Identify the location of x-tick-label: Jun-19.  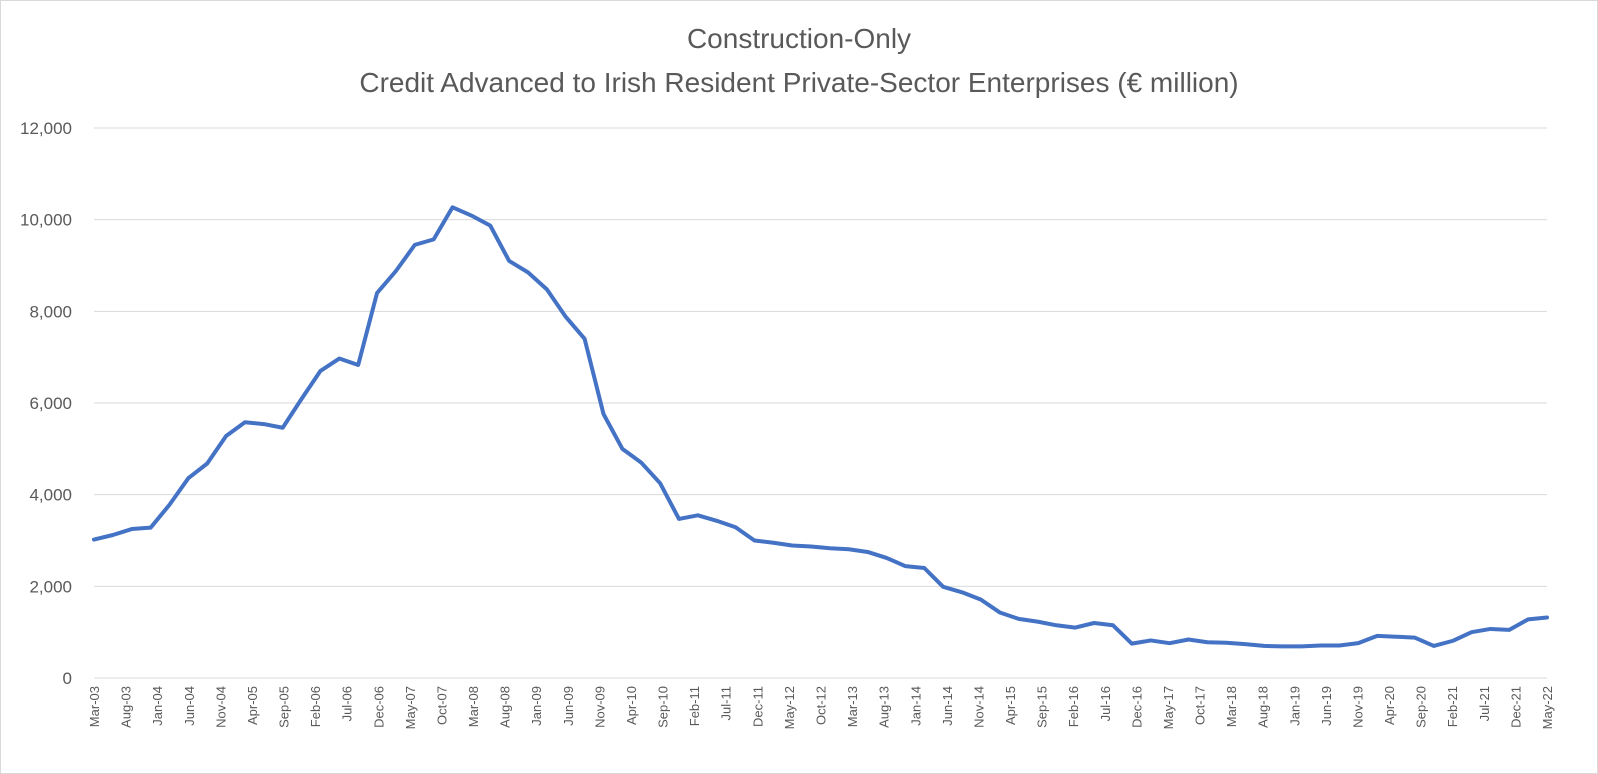
(1326, 706).